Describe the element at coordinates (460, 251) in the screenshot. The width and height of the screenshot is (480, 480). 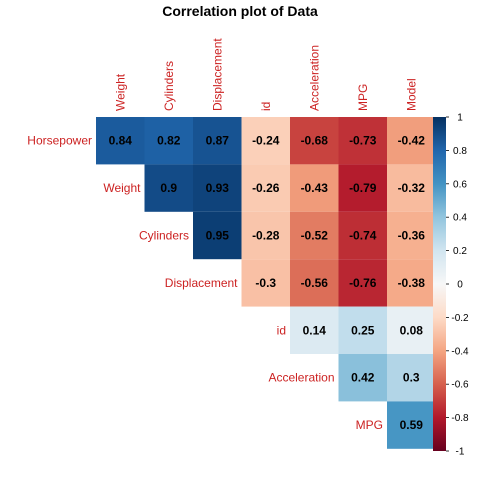
I see `colorbar-tick-label: 0.2` at that location.